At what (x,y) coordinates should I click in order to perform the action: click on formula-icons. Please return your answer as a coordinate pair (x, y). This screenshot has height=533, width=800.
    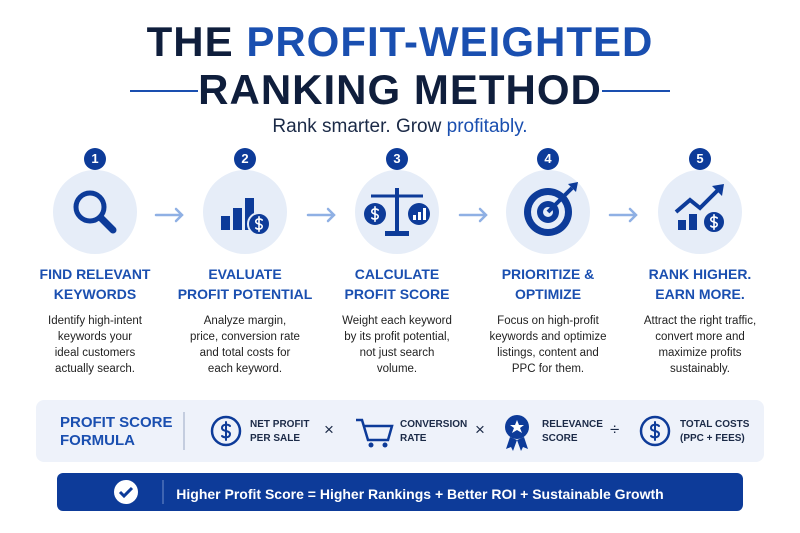
    Looking at the image, I should click on (440, 433).